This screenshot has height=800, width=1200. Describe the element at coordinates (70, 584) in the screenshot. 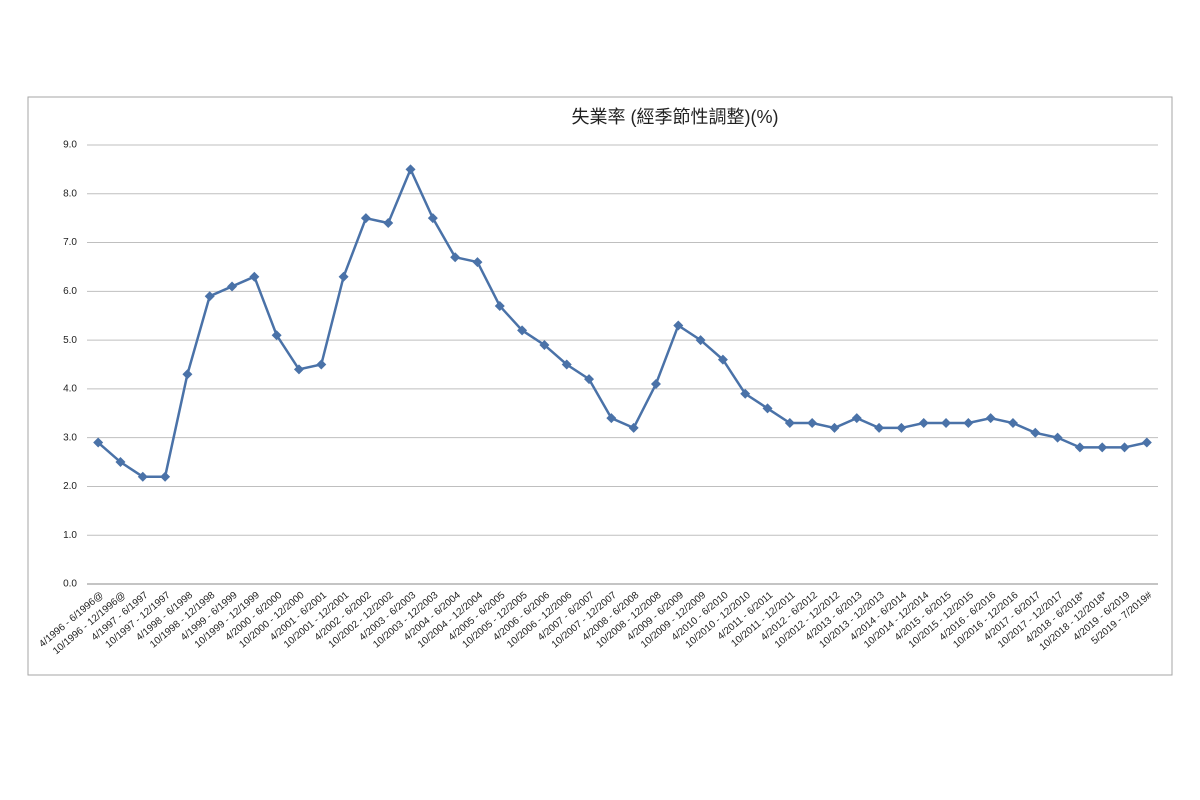

I see `y-tick-label: 0.0` at that location.